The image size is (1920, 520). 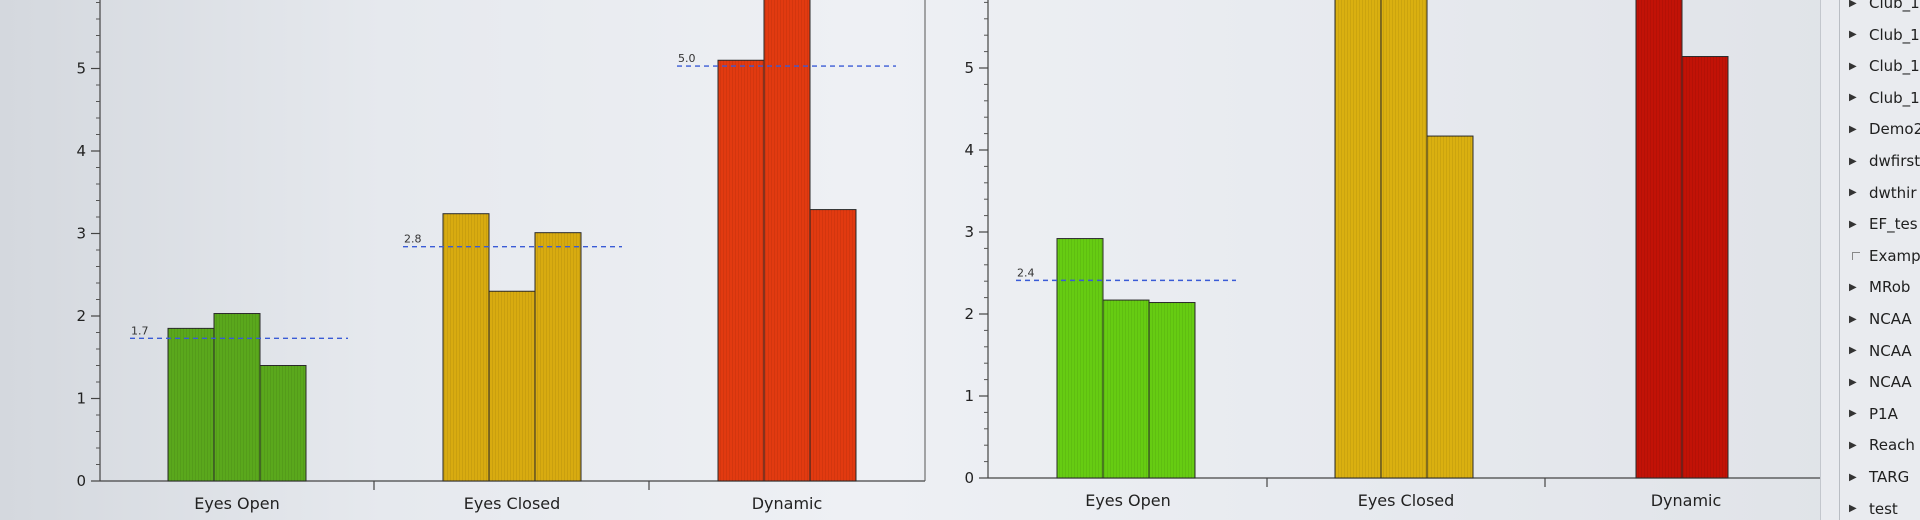 I want to click on tree-item: ▶ Reach, so click(x=1882, y=445).